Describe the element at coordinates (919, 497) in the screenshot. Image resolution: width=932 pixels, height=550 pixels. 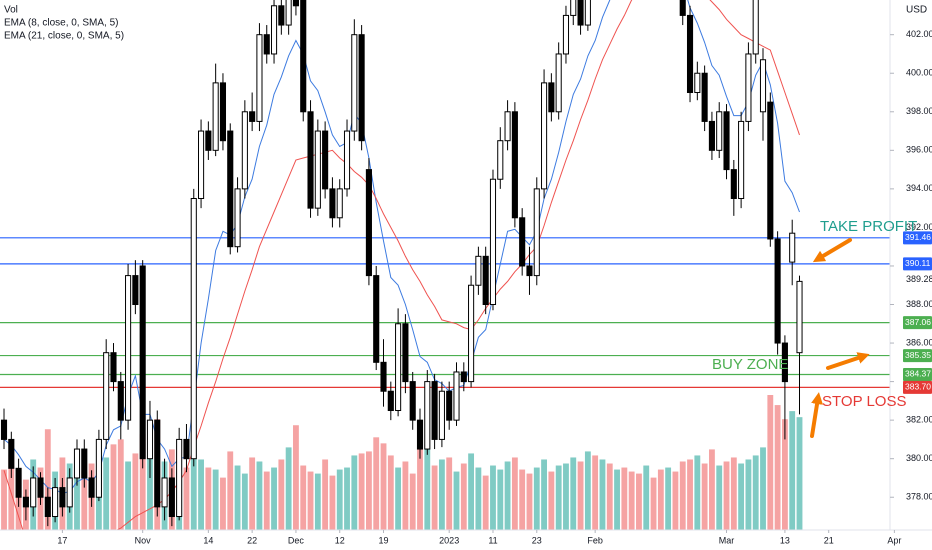
I see `y-tick-label: 378.00` at that location.